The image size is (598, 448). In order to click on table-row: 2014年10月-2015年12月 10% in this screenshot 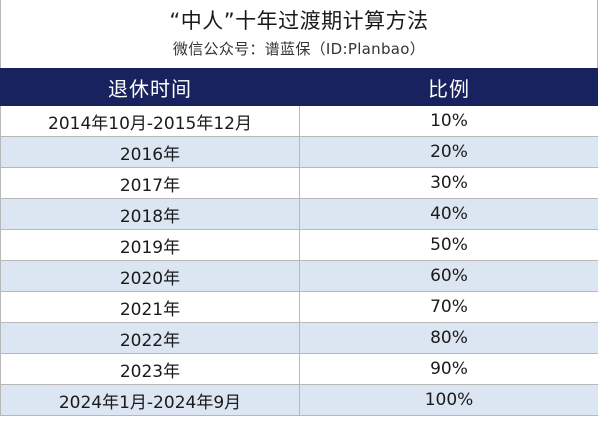, I will do `click(299, 121)`.